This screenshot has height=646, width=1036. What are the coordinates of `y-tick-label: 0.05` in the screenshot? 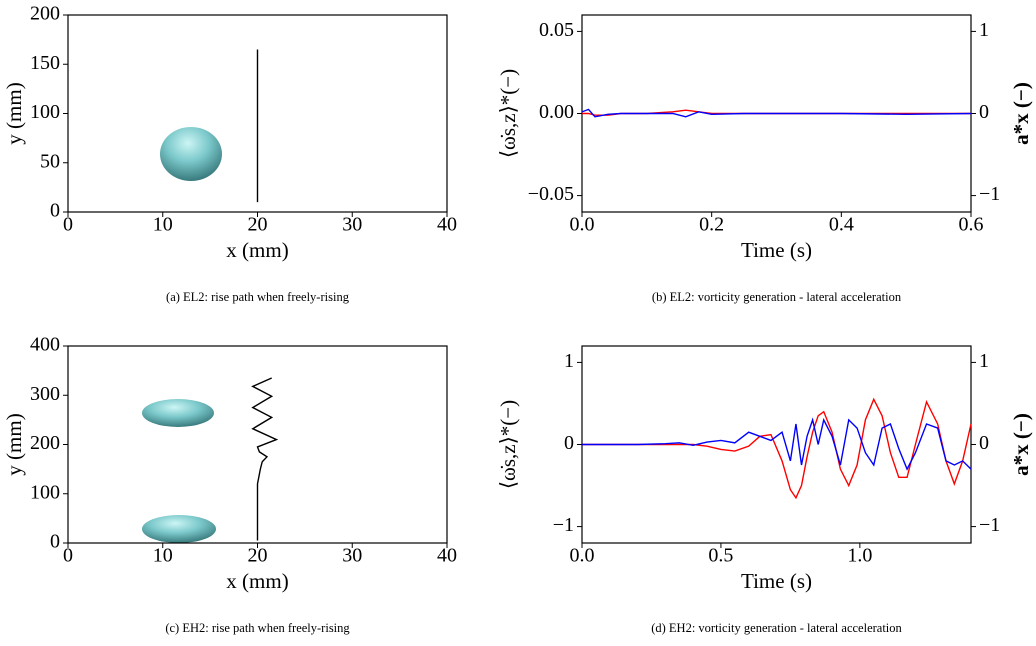 It's located at (556, 30).